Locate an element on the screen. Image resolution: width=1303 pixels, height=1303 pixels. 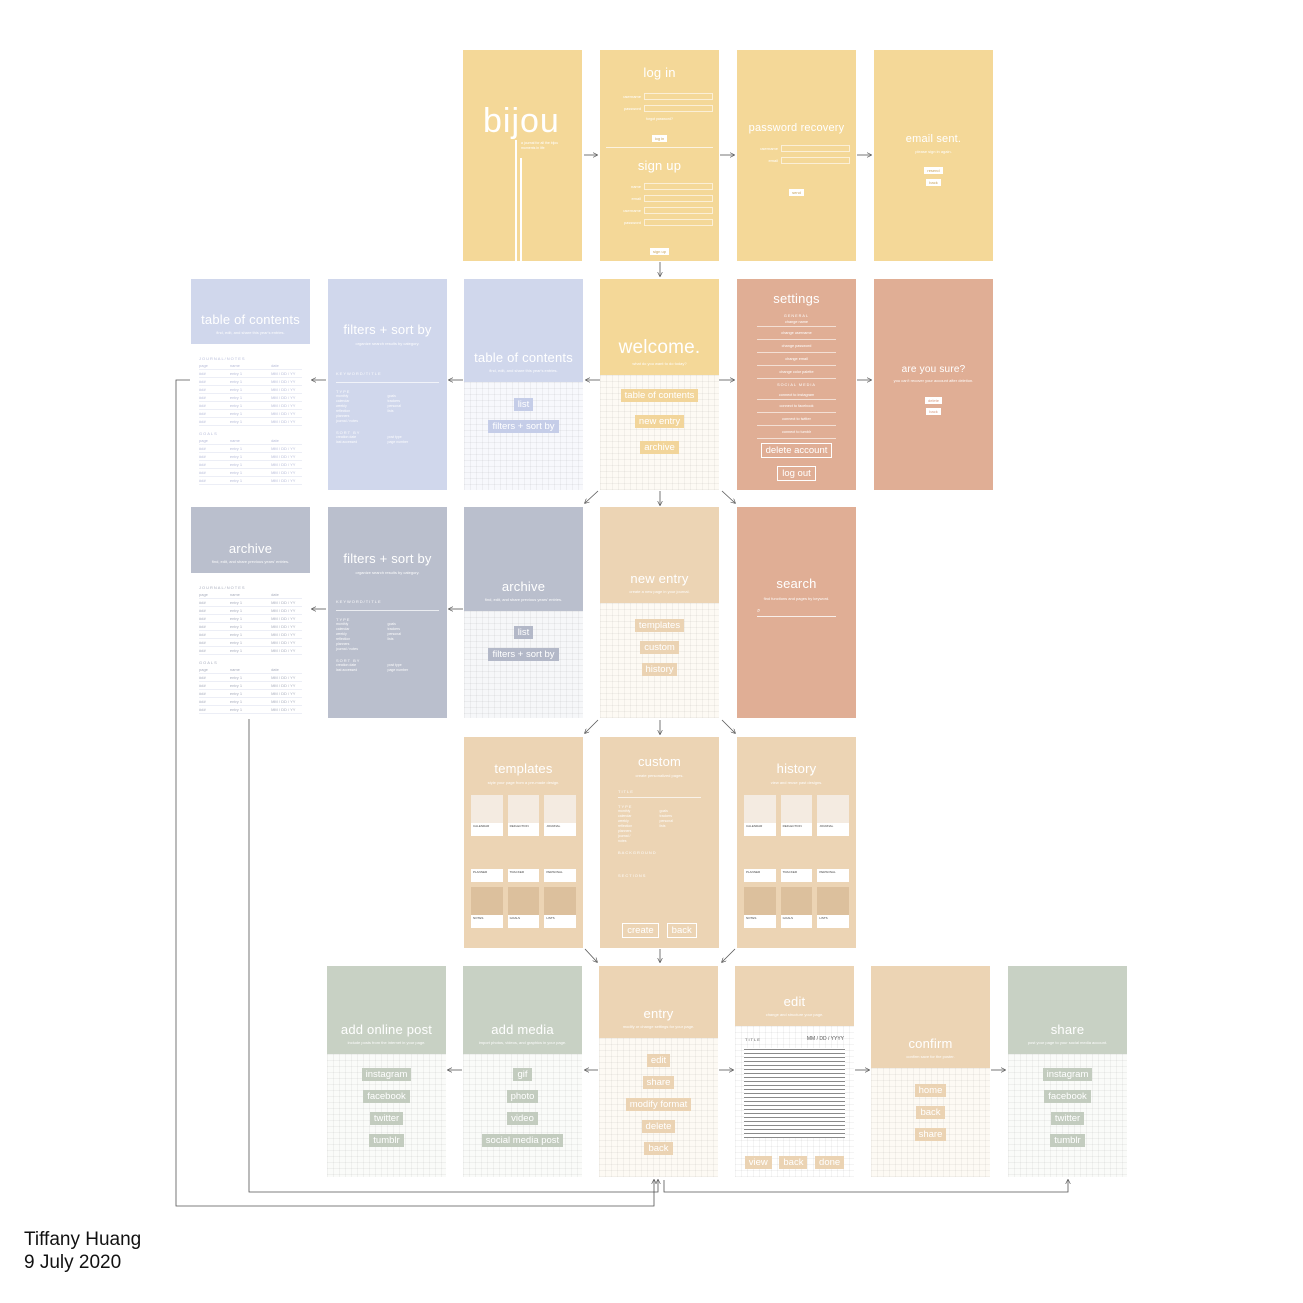
new-entry-button: new entry is located at coordinates (659, 421).